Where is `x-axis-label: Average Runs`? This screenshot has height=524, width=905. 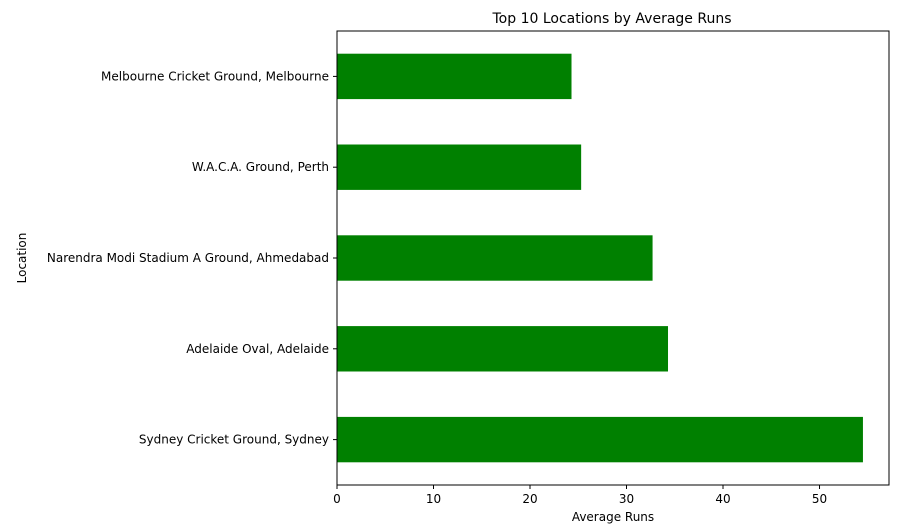 x-axis-label: Average Runs is located at coordinates (613, 517).